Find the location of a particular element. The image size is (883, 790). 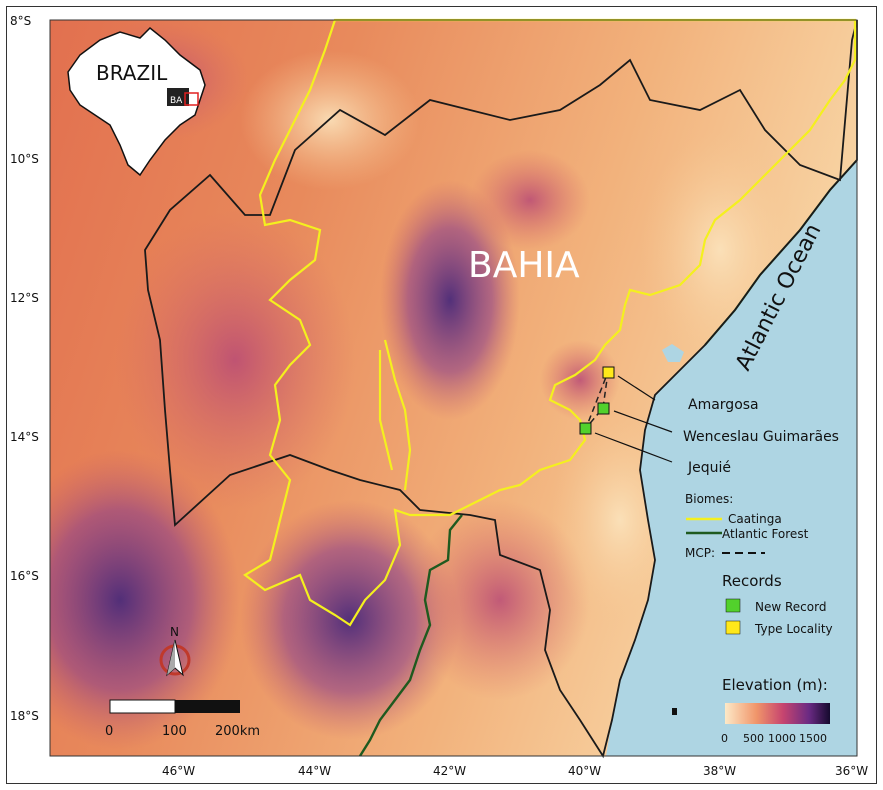

locality-label-jequie: Jequié is located at coordinates (709, 468).